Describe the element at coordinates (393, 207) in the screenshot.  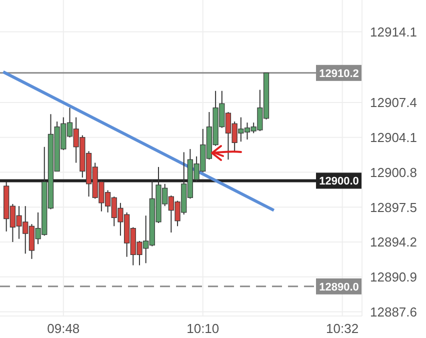
I see `y-tick-label: 12897.5` at that location.